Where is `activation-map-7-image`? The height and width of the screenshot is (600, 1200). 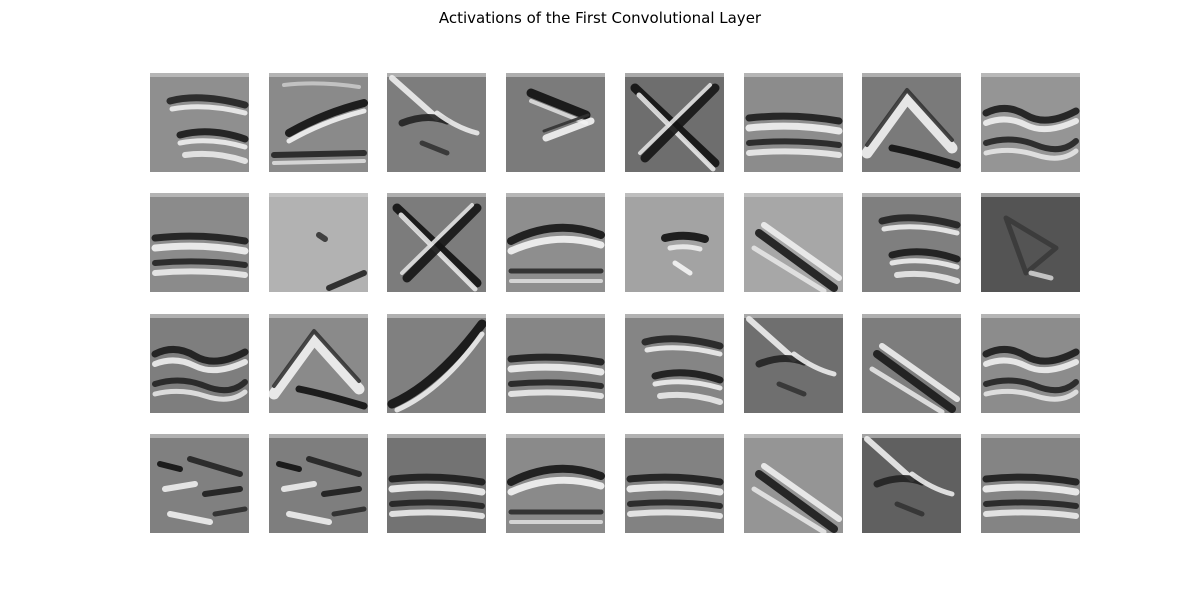 activation-map-7-image is located at coordinates (911, 122).